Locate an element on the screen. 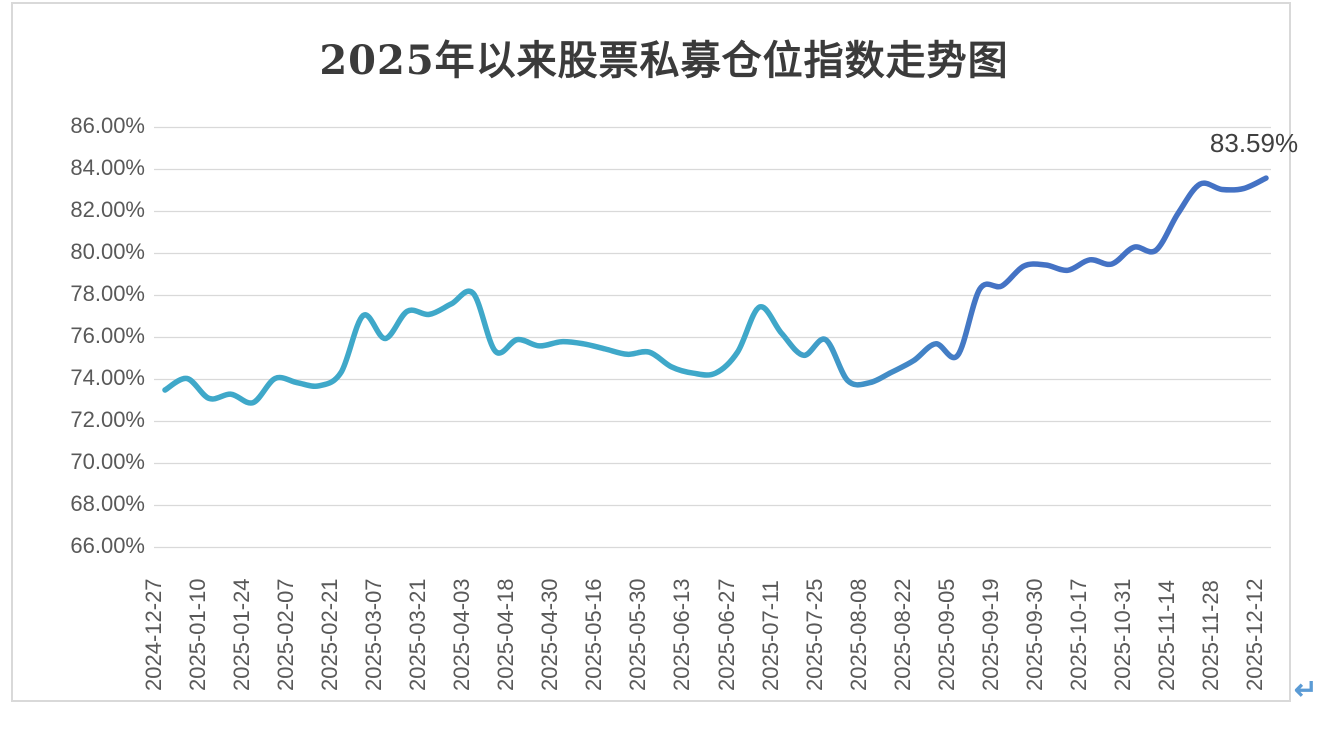 This screenshot has width=1318, height=730. x-axis-tick-label: 2024-12-27 is located at coordinates (153, 634).